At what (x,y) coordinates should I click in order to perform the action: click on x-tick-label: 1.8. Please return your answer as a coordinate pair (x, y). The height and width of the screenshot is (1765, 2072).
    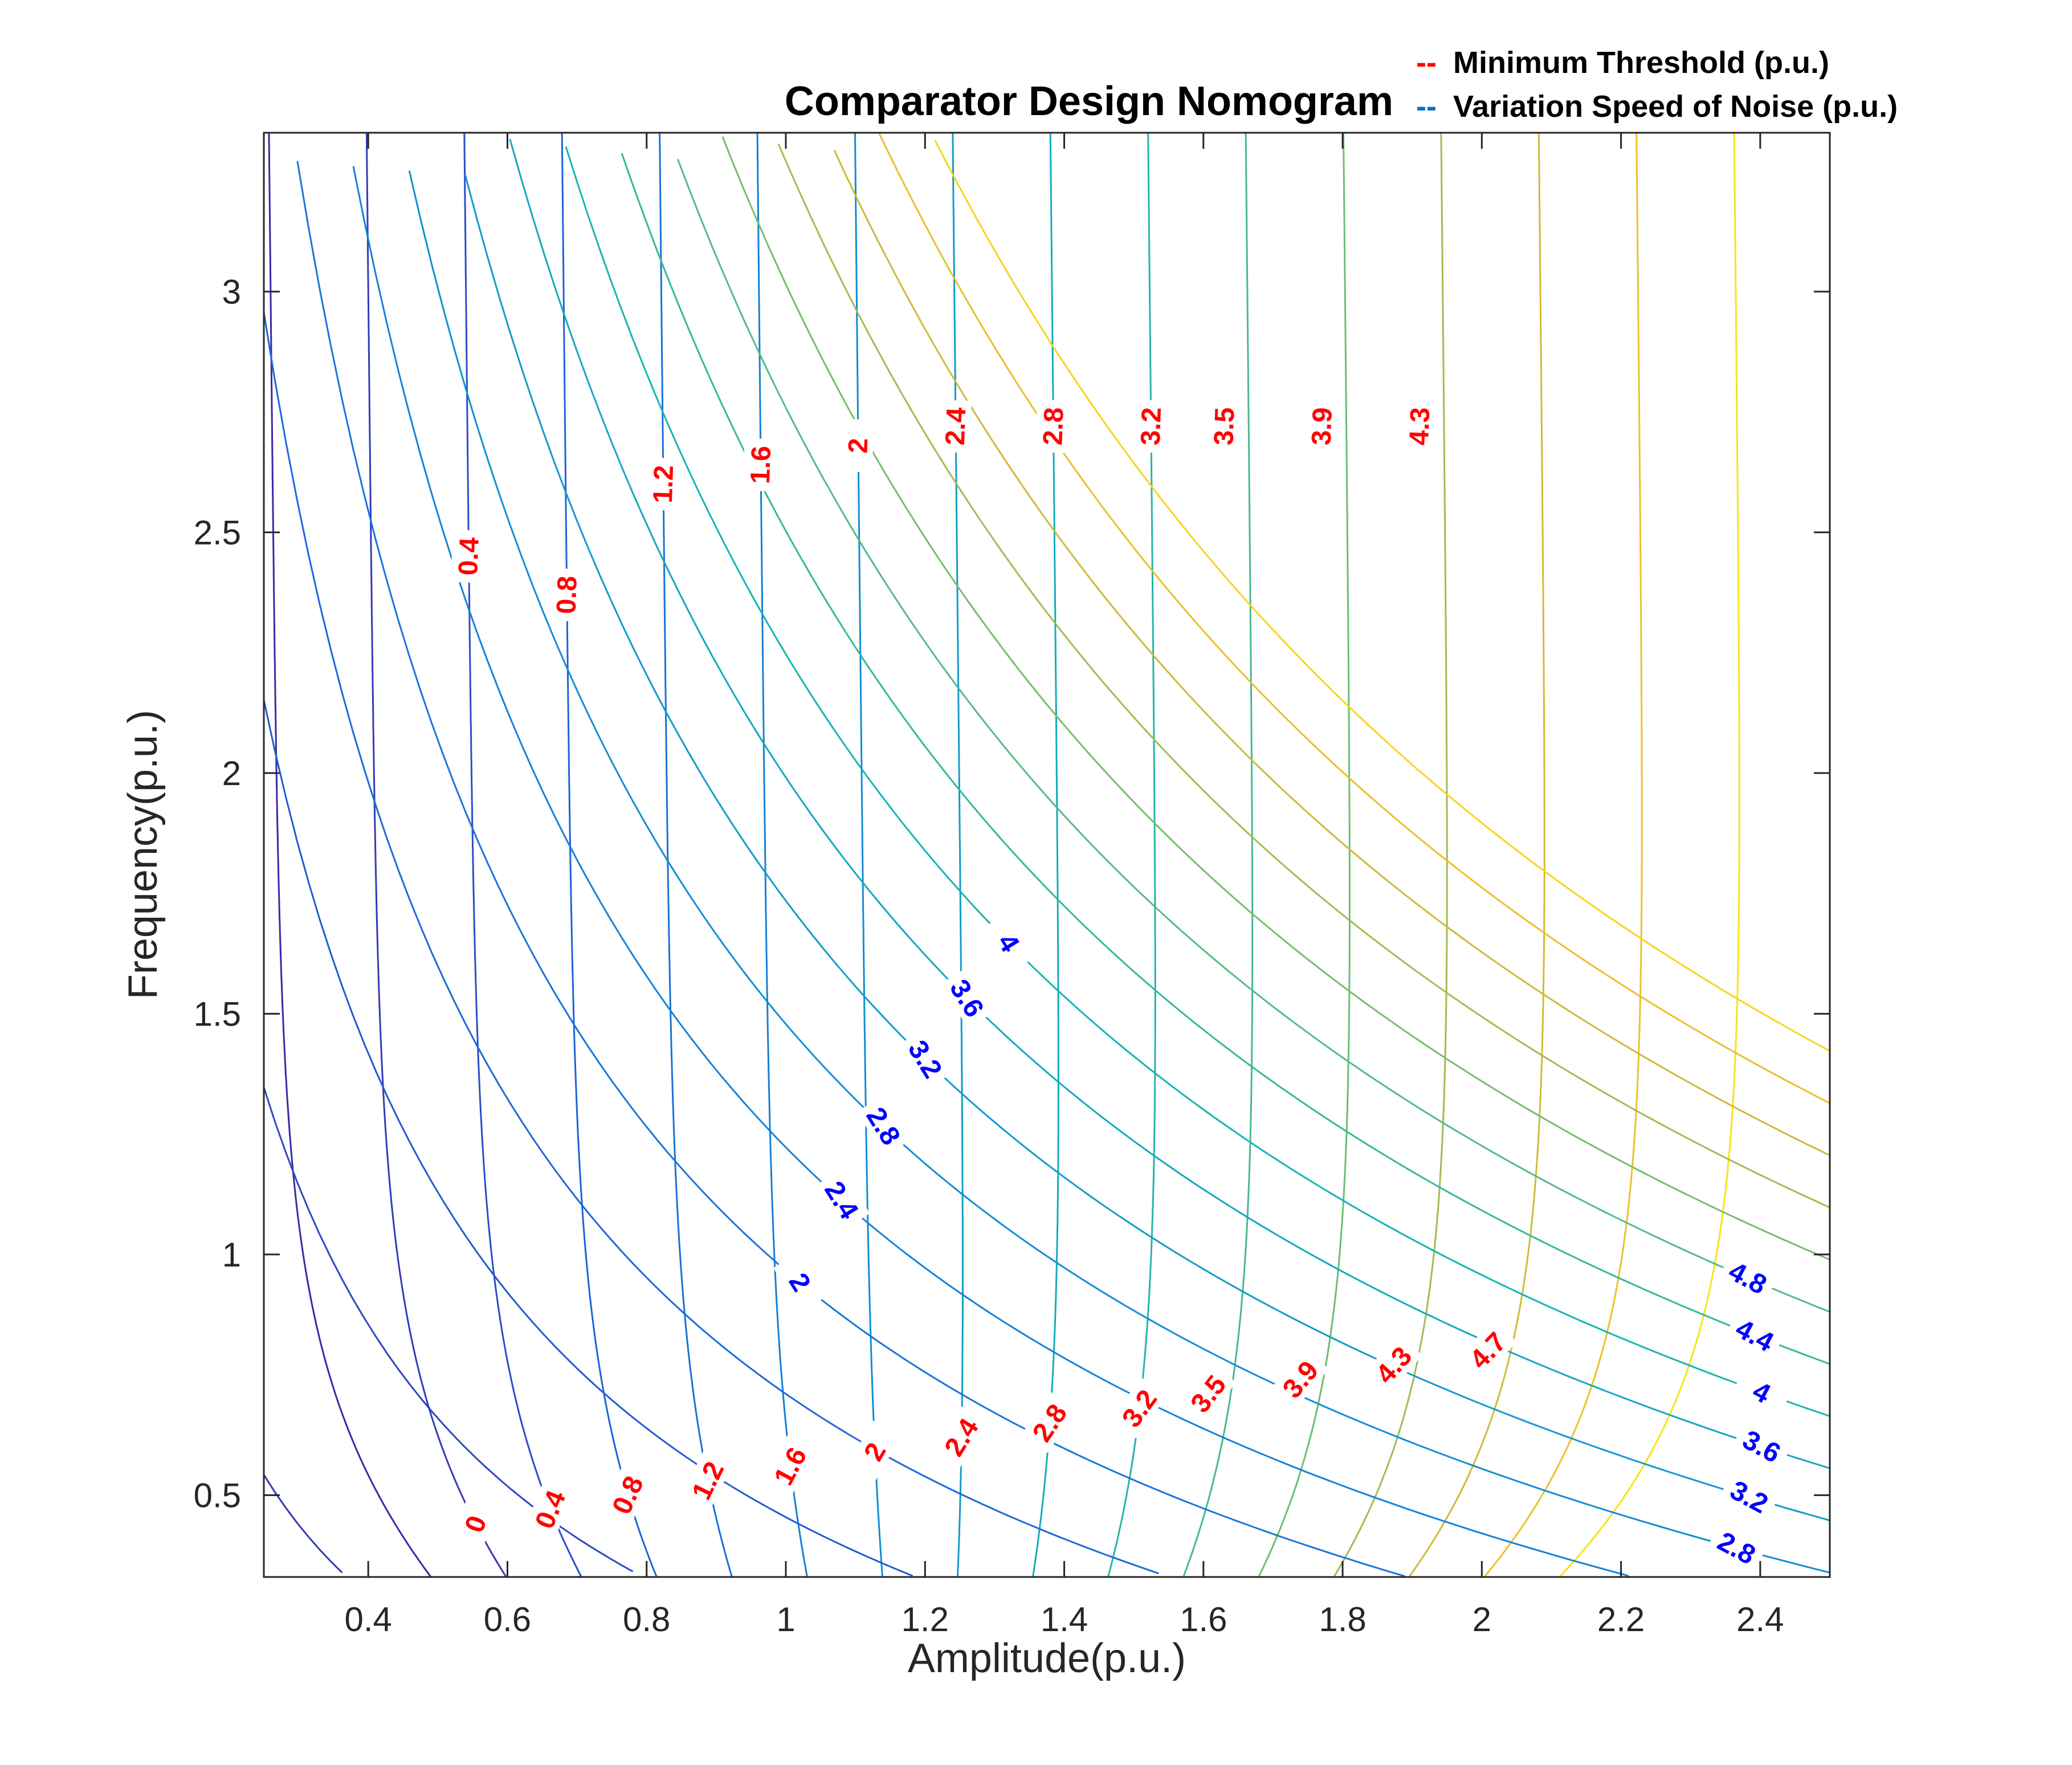
    Looking at the image, I should click on (1342, 1619).